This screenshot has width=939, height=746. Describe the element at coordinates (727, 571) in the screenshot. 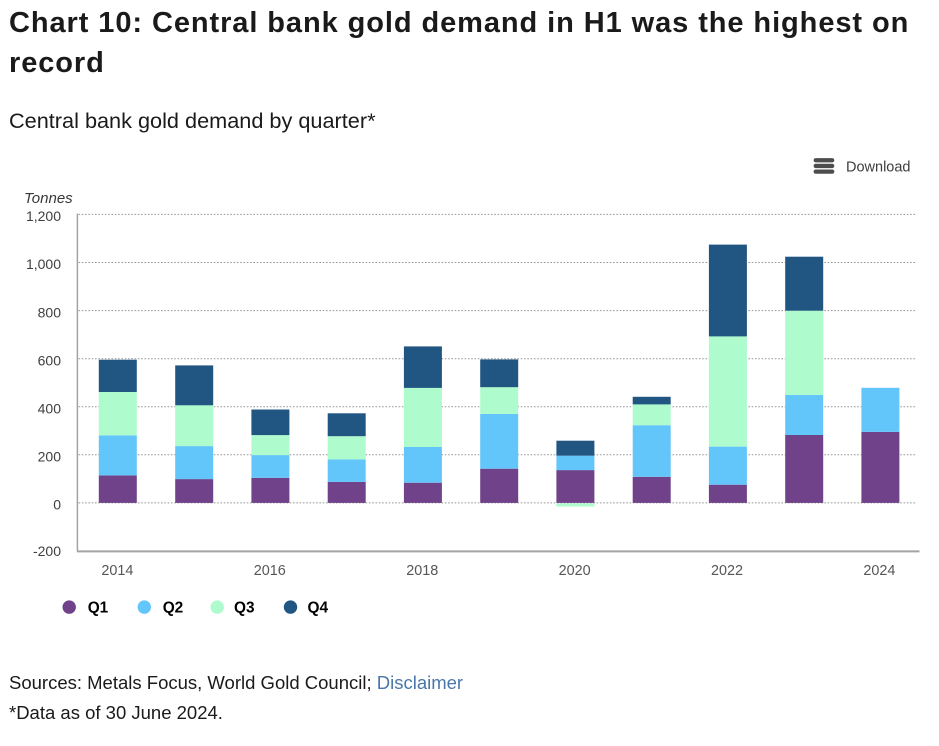

I see `svg-text: 2022` at that location.